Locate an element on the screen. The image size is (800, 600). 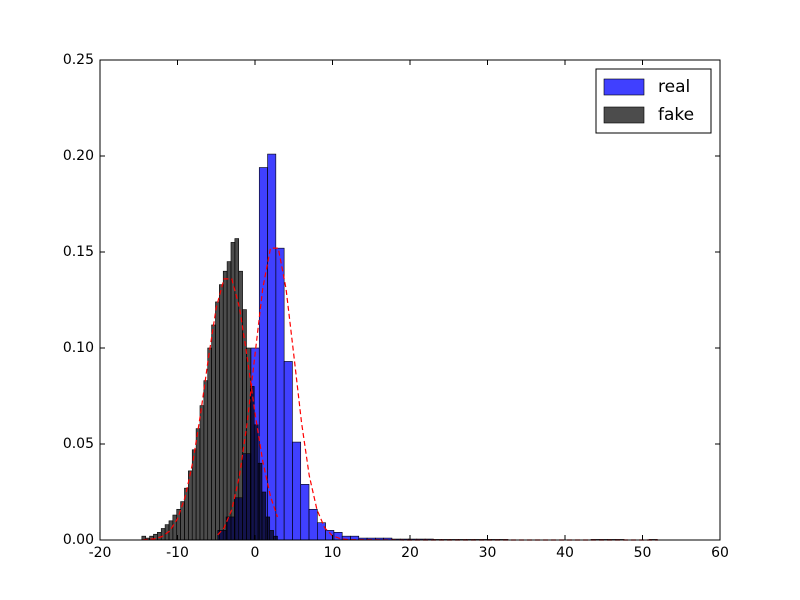
x-tick-label: 20 is located at coordinates (410, 553).